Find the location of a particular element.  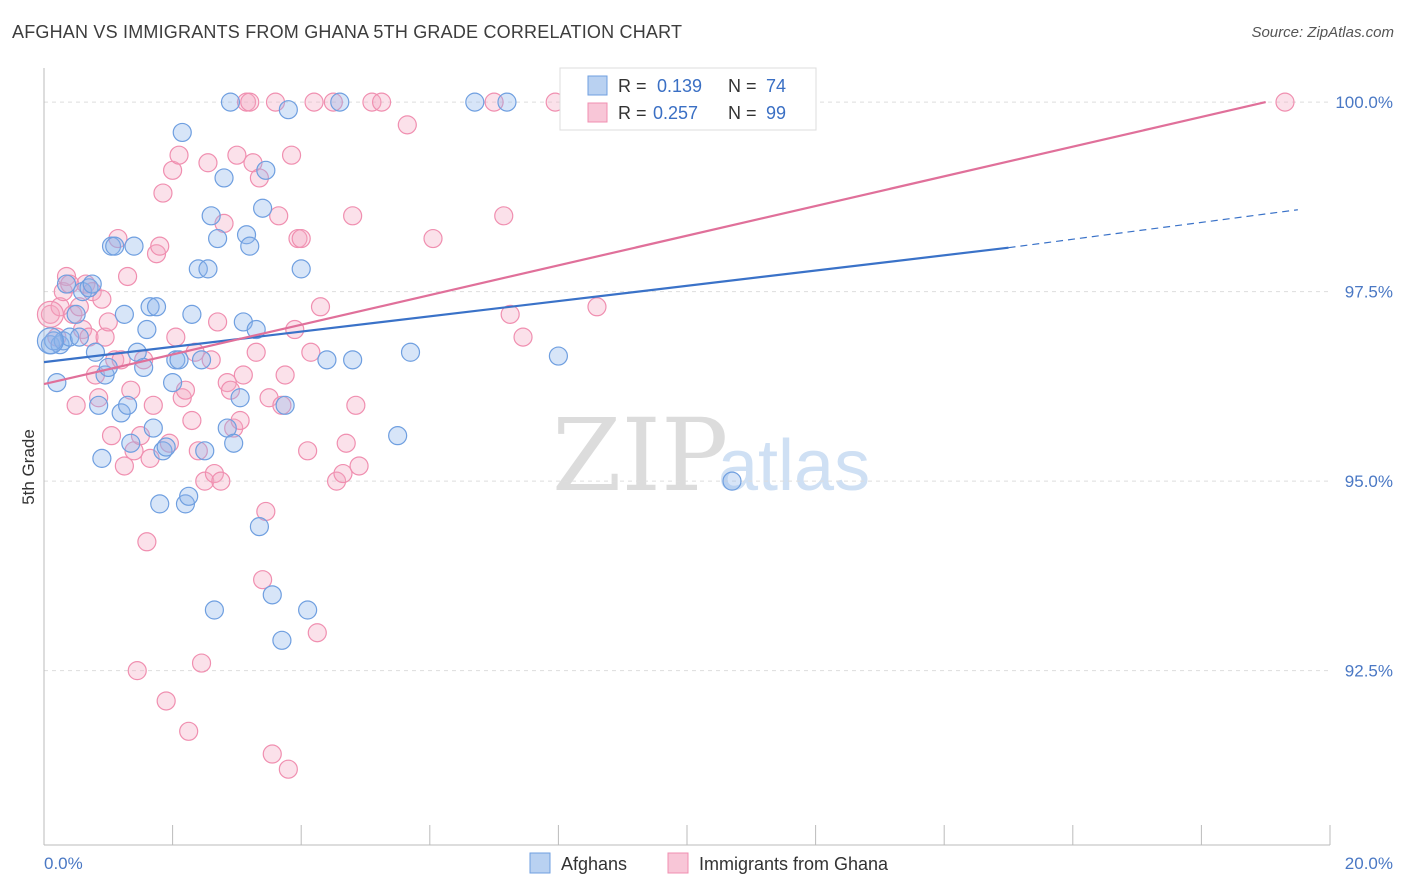

y-tick-label: 95.0% is located at coordinates (1369, 481).